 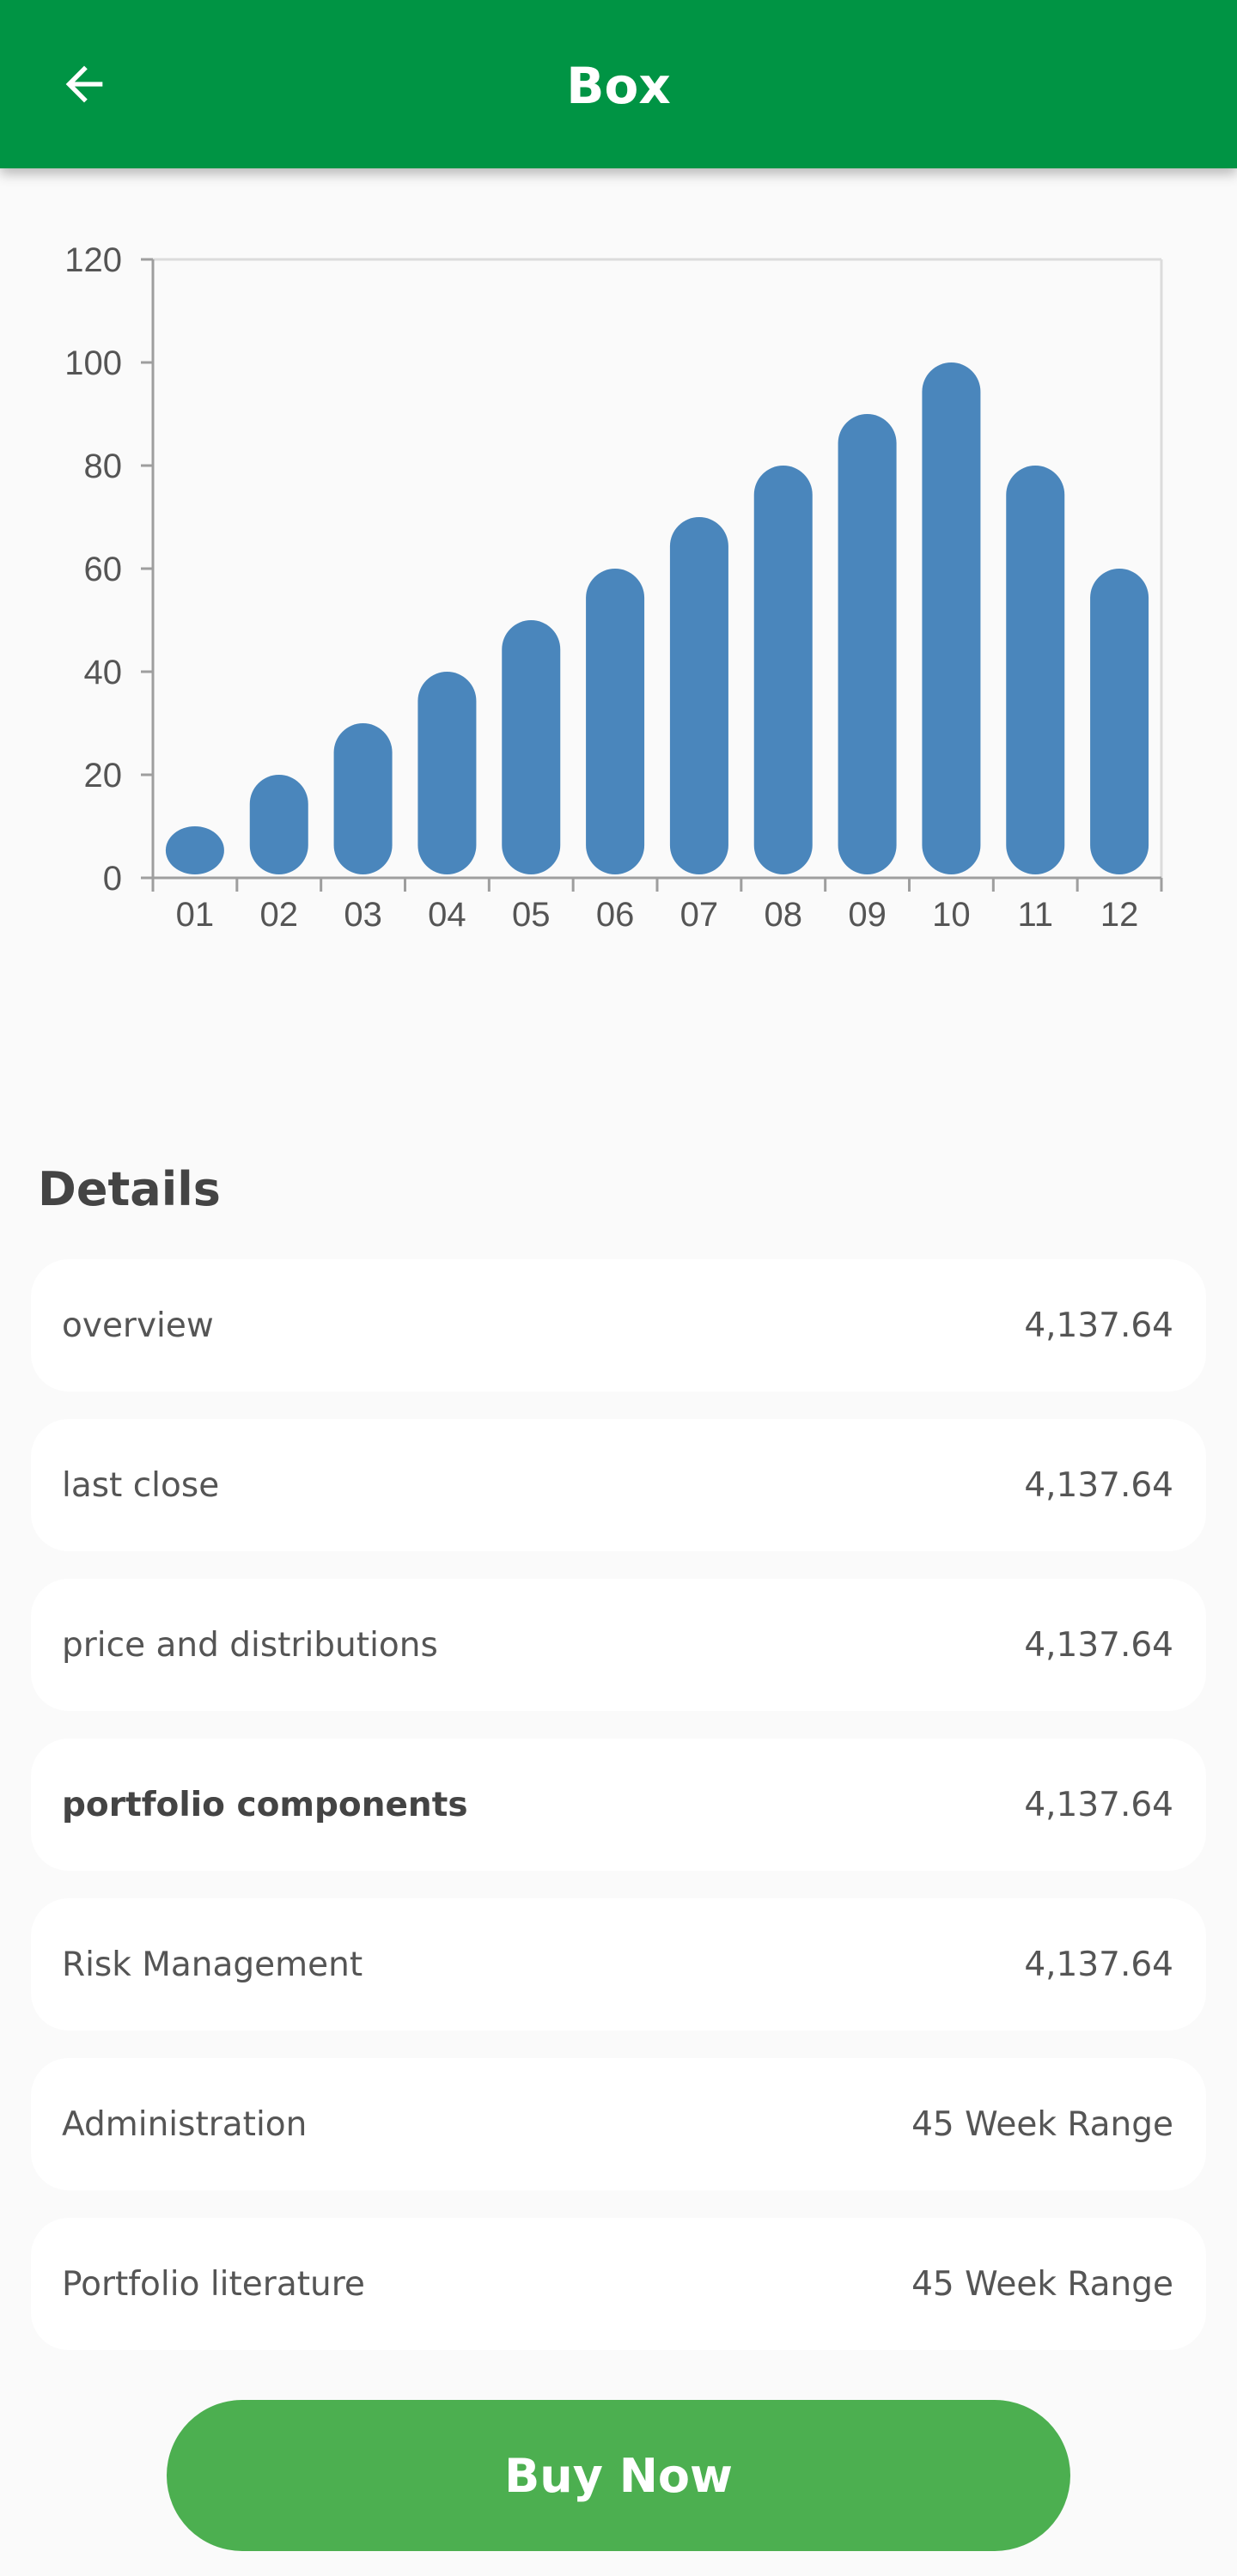 What do you see at coordinates (618, 2284) in the screenshot?
I see `detail-row-portfolio-literature: Portfolio literature 45 Week Range` at bounding box center [618, 2284].